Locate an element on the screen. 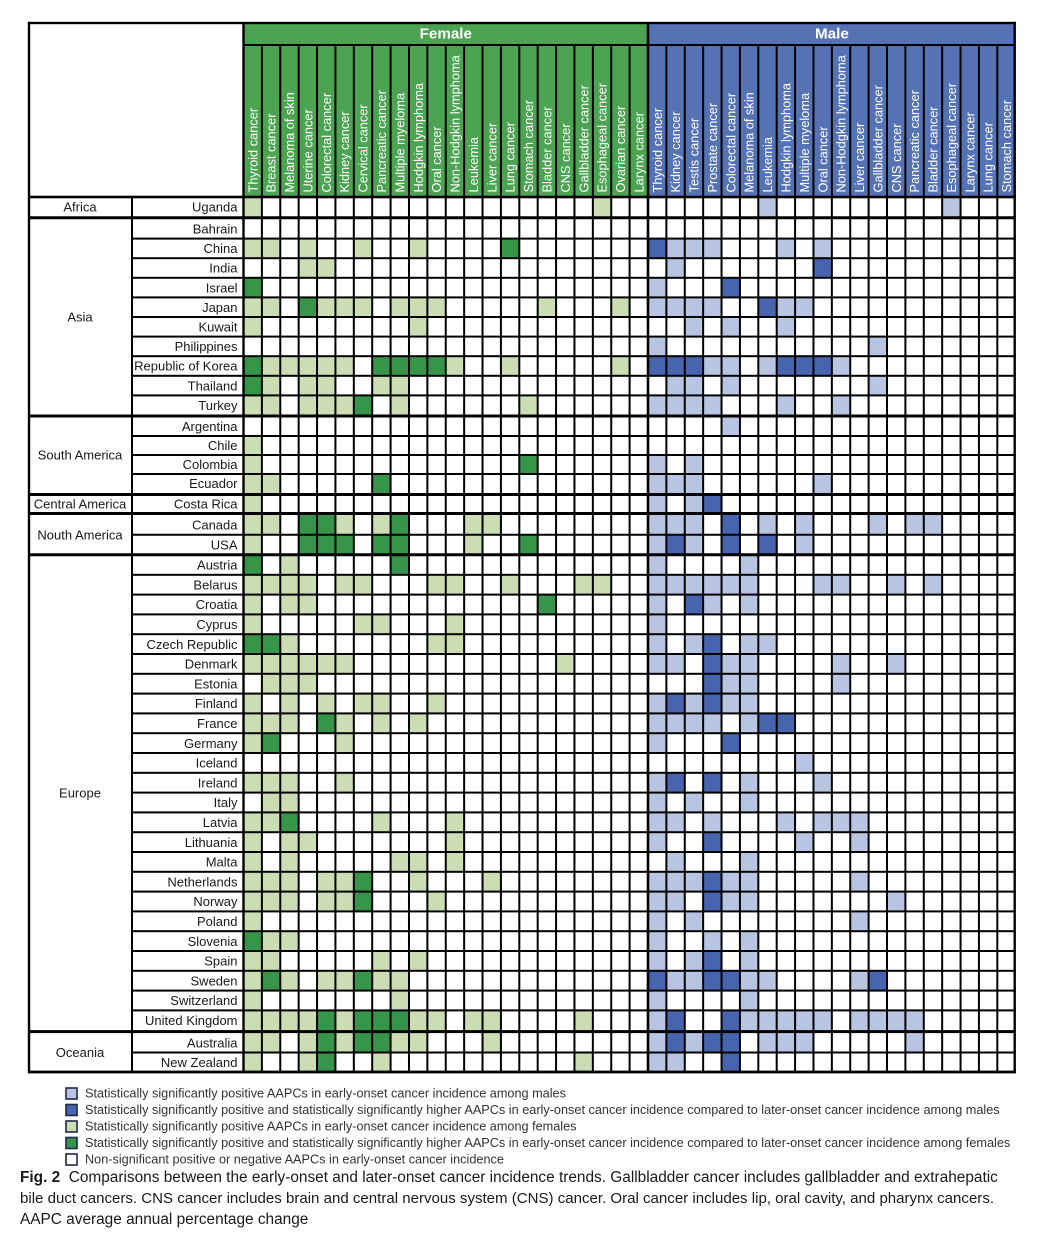  svg-text: Uterine cancer is located at coordinates (307, 151).